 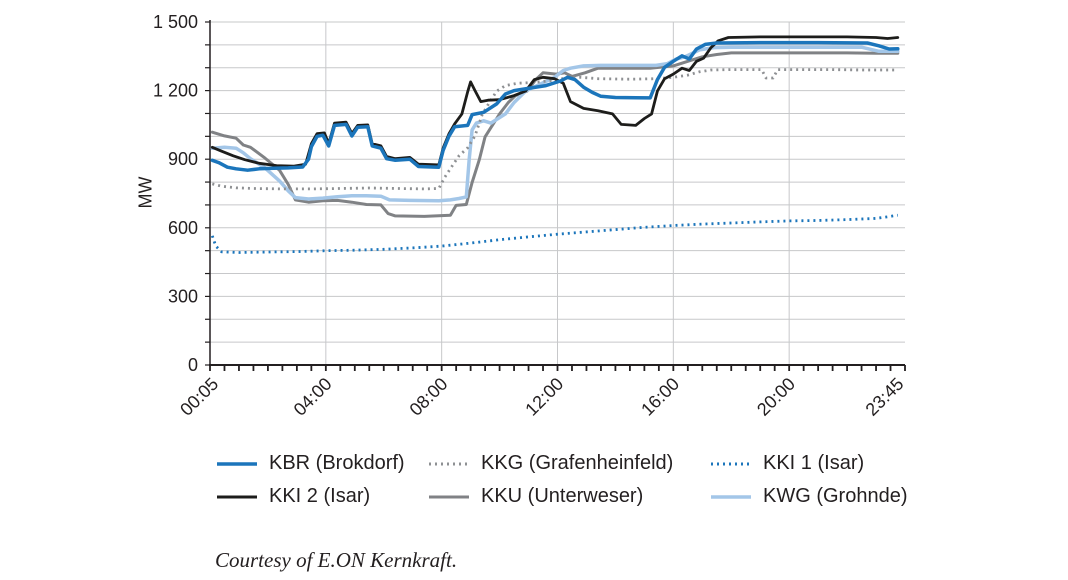 I want to click on series-line-kki2, so click(x=555, y=101).